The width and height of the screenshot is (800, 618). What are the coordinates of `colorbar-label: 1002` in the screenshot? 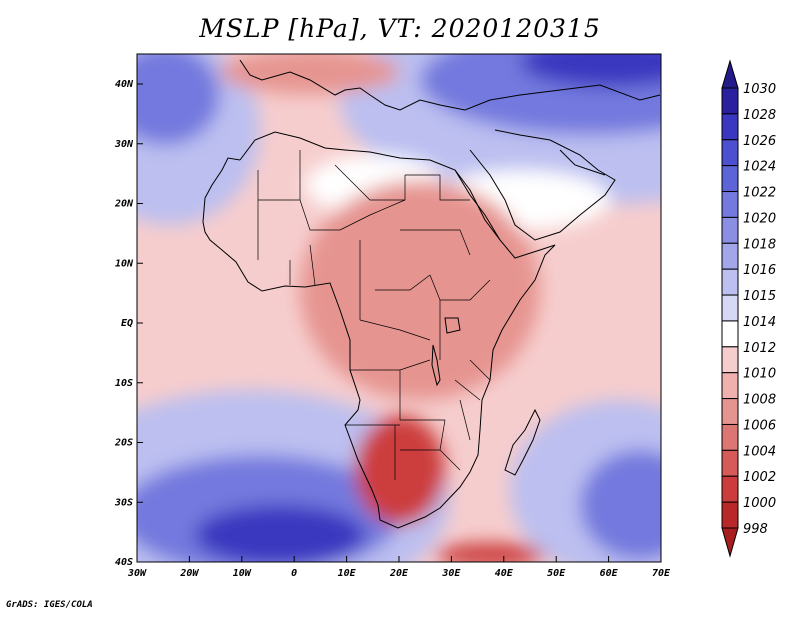 It's located at (759, 477).